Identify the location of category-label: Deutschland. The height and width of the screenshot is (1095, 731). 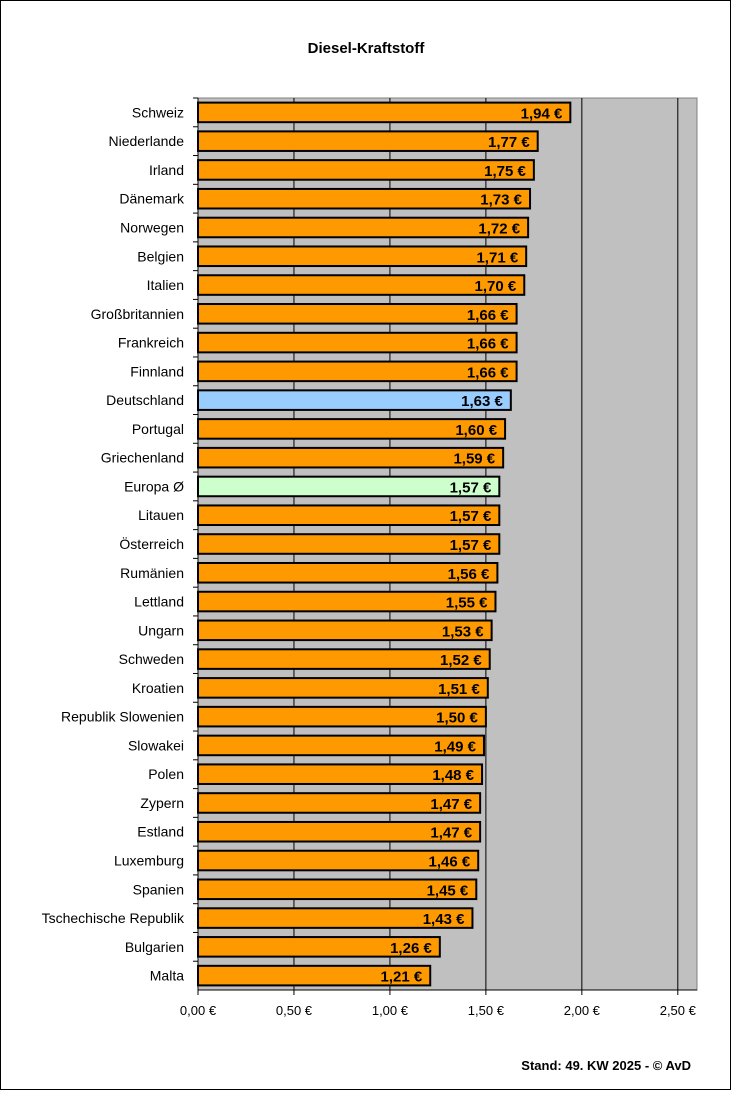
(145, 400).